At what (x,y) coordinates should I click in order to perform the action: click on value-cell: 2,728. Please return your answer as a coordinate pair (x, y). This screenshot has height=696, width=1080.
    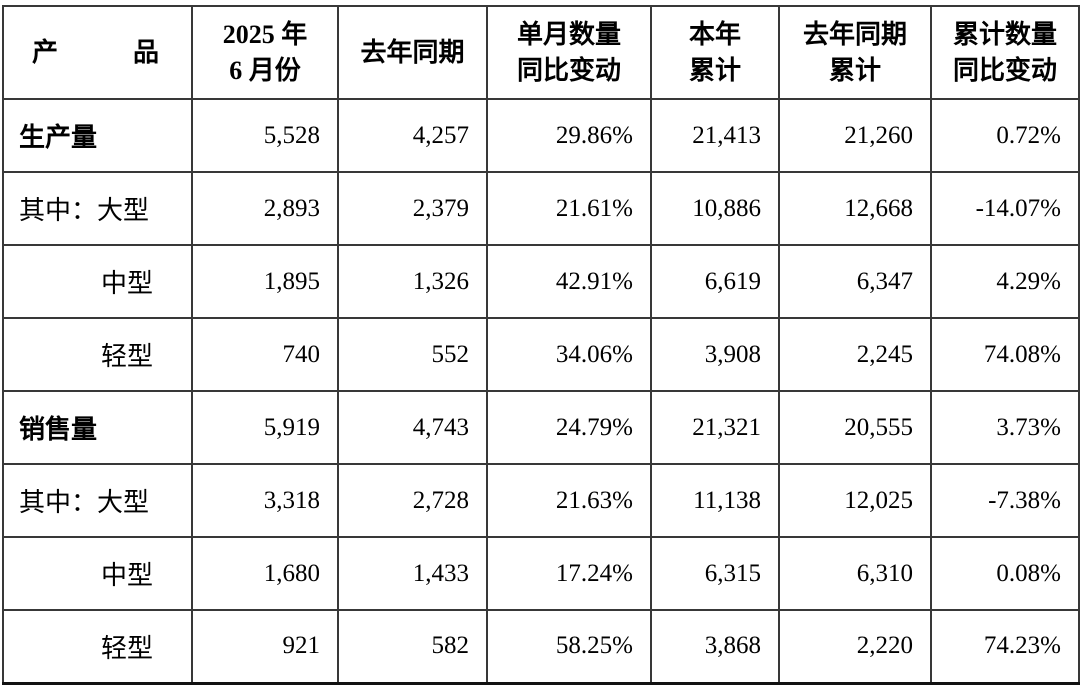
    Looking at the image, I should click on (412, 500).